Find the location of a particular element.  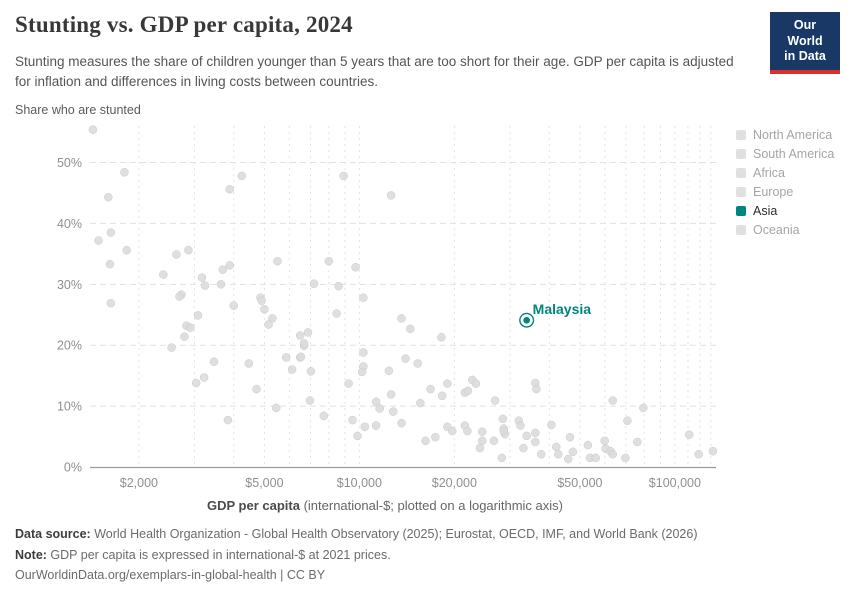

highlight-point-malaysia is located at coordinates (526, 320).